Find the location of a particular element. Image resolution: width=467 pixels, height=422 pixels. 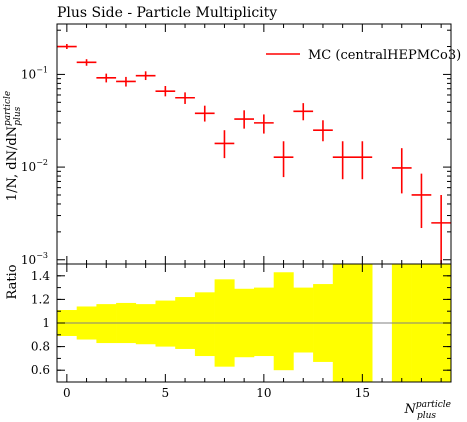

top-y-tick-label: 10⁻¹ is located at coordinates (34, 73).